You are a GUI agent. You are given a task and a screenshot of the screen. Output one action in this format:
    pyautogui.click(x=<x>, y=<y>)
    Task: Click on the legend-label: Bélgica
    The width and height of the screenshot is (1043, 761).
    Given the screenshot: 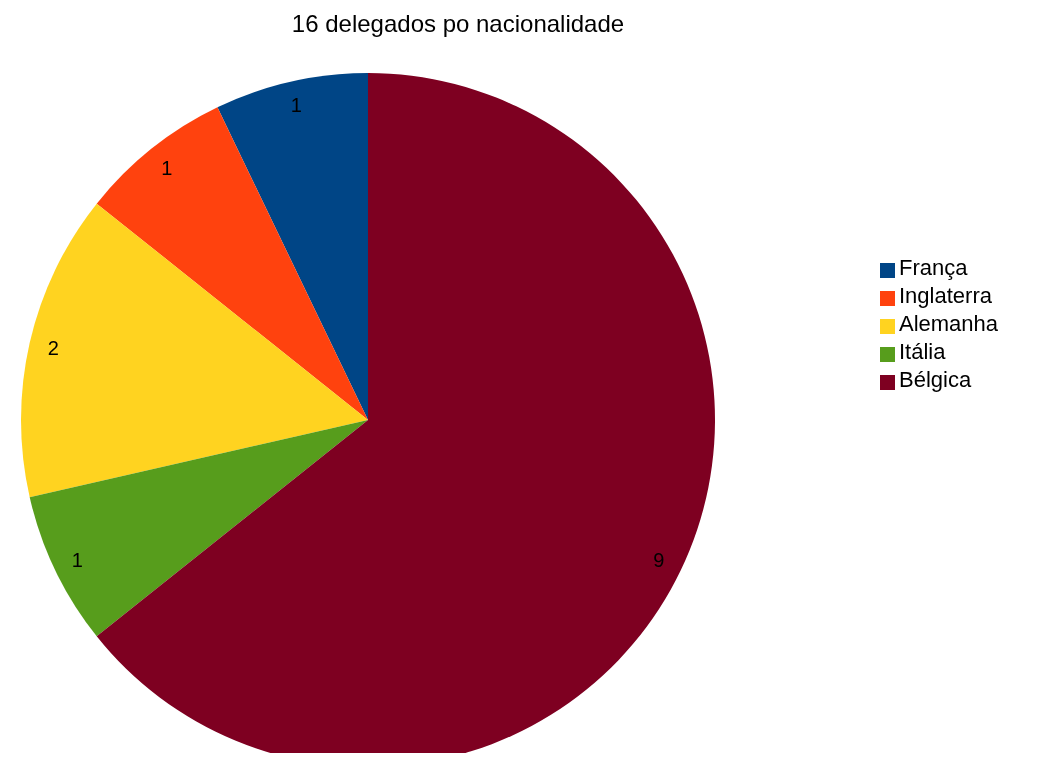 What is the action you would take?
    pyautogui.click(x=935, y=379)
    